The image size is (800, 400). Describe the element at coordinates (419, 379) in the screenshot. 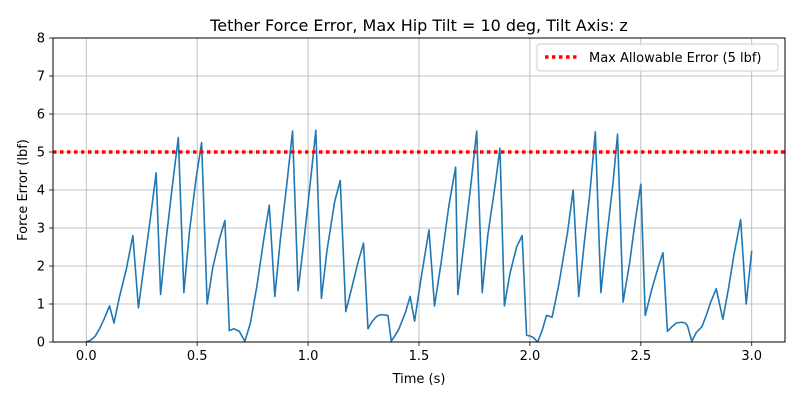

I see `x-axis-label: Time (s)` at that location.